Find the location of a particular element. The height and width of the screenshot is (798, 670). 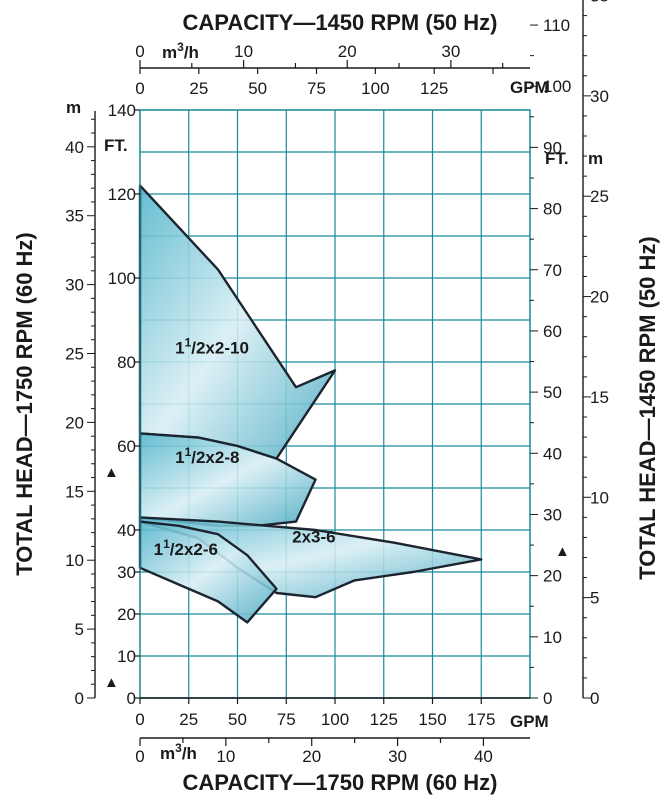

bottom-gpm-tick-label: 0 is located at coordinates (139, 719).